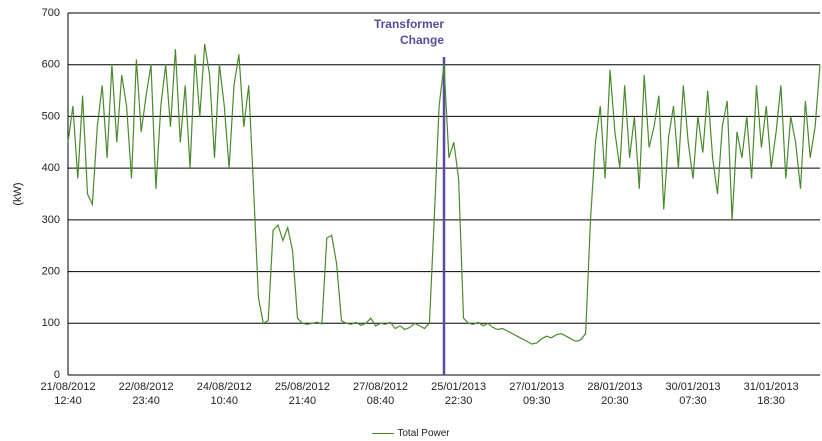 Image resolution: width=822 pixels, height=441 pixels. What do you see at coordinates (146, 394) in the screenshot?
I see `x-tick-label: 22/08/2012 23:40` at bounding box center [146, 394].